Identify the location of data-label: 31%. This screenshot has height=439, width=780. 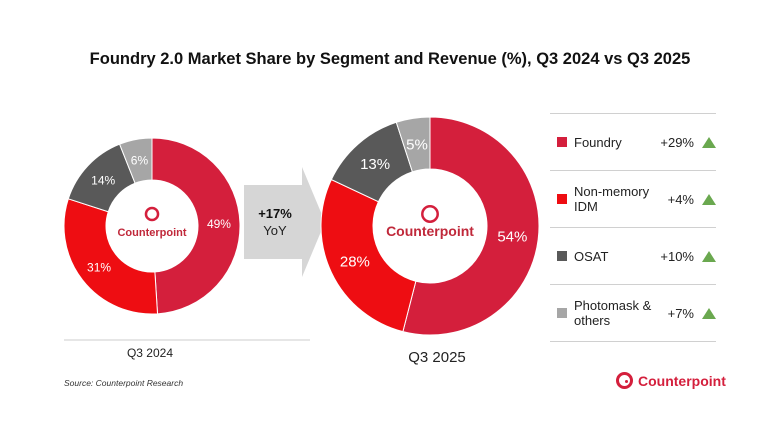
(99, 267).